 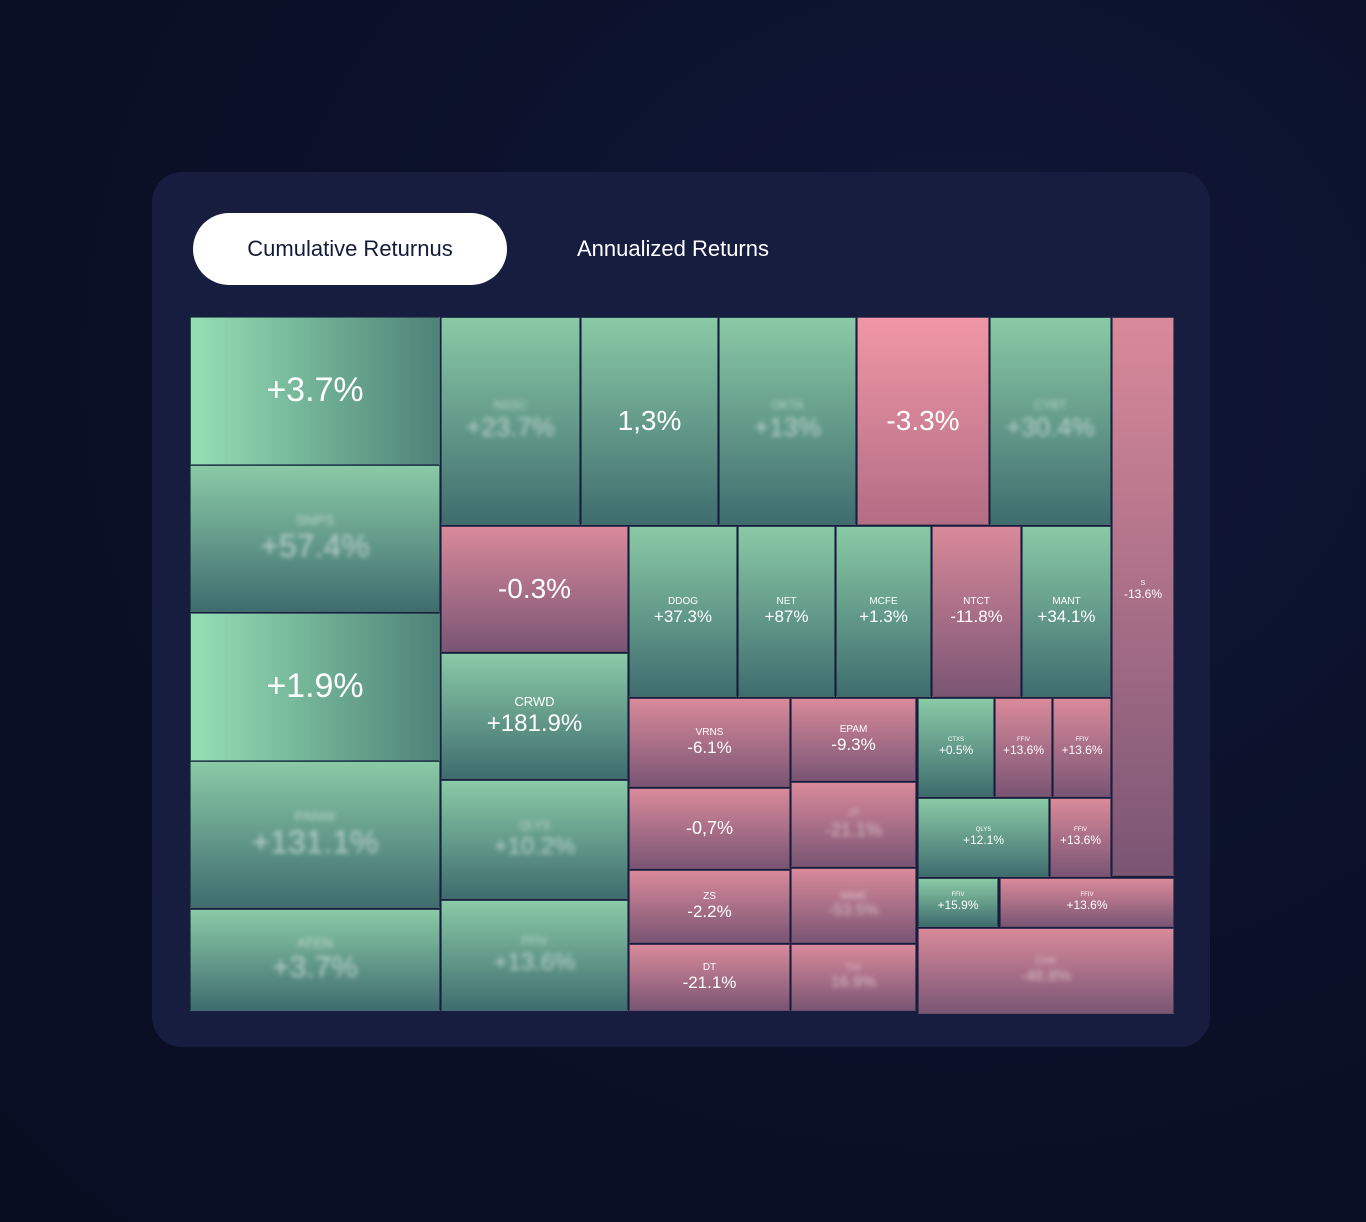 I want to click on tile-value: -3.3%, so click(x=923, y=420).